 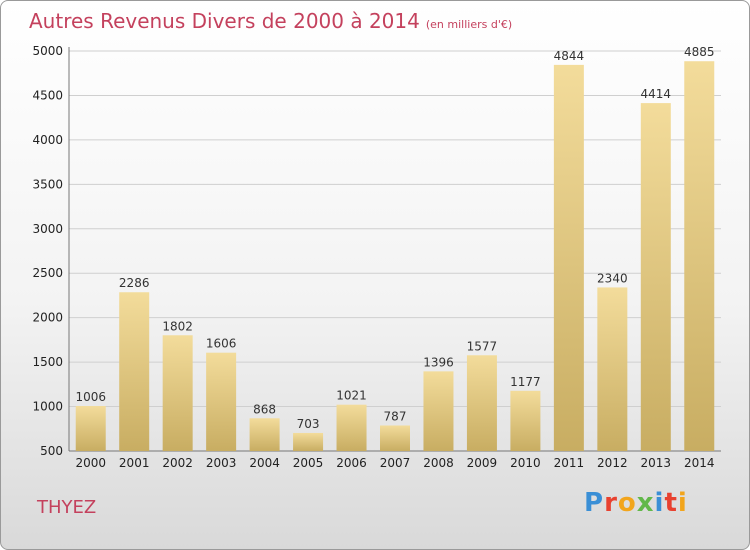 I want to click on value-label-2012: 2340, so click(x=612, y=278).